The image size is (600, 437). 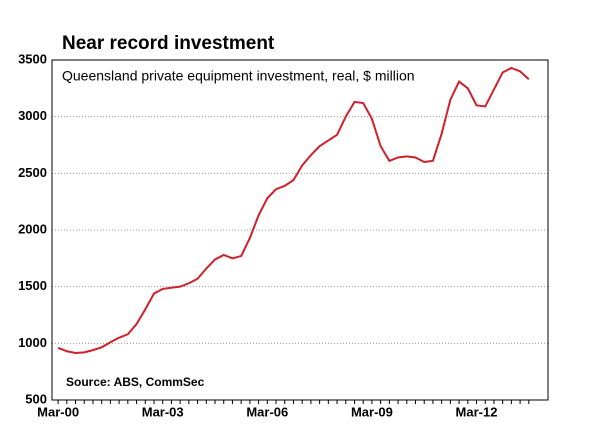 What do you see at coordinates (372, 411) in the screenshot?
I see `x-tick-label: Mar-09` at bounding box center [372, 411].